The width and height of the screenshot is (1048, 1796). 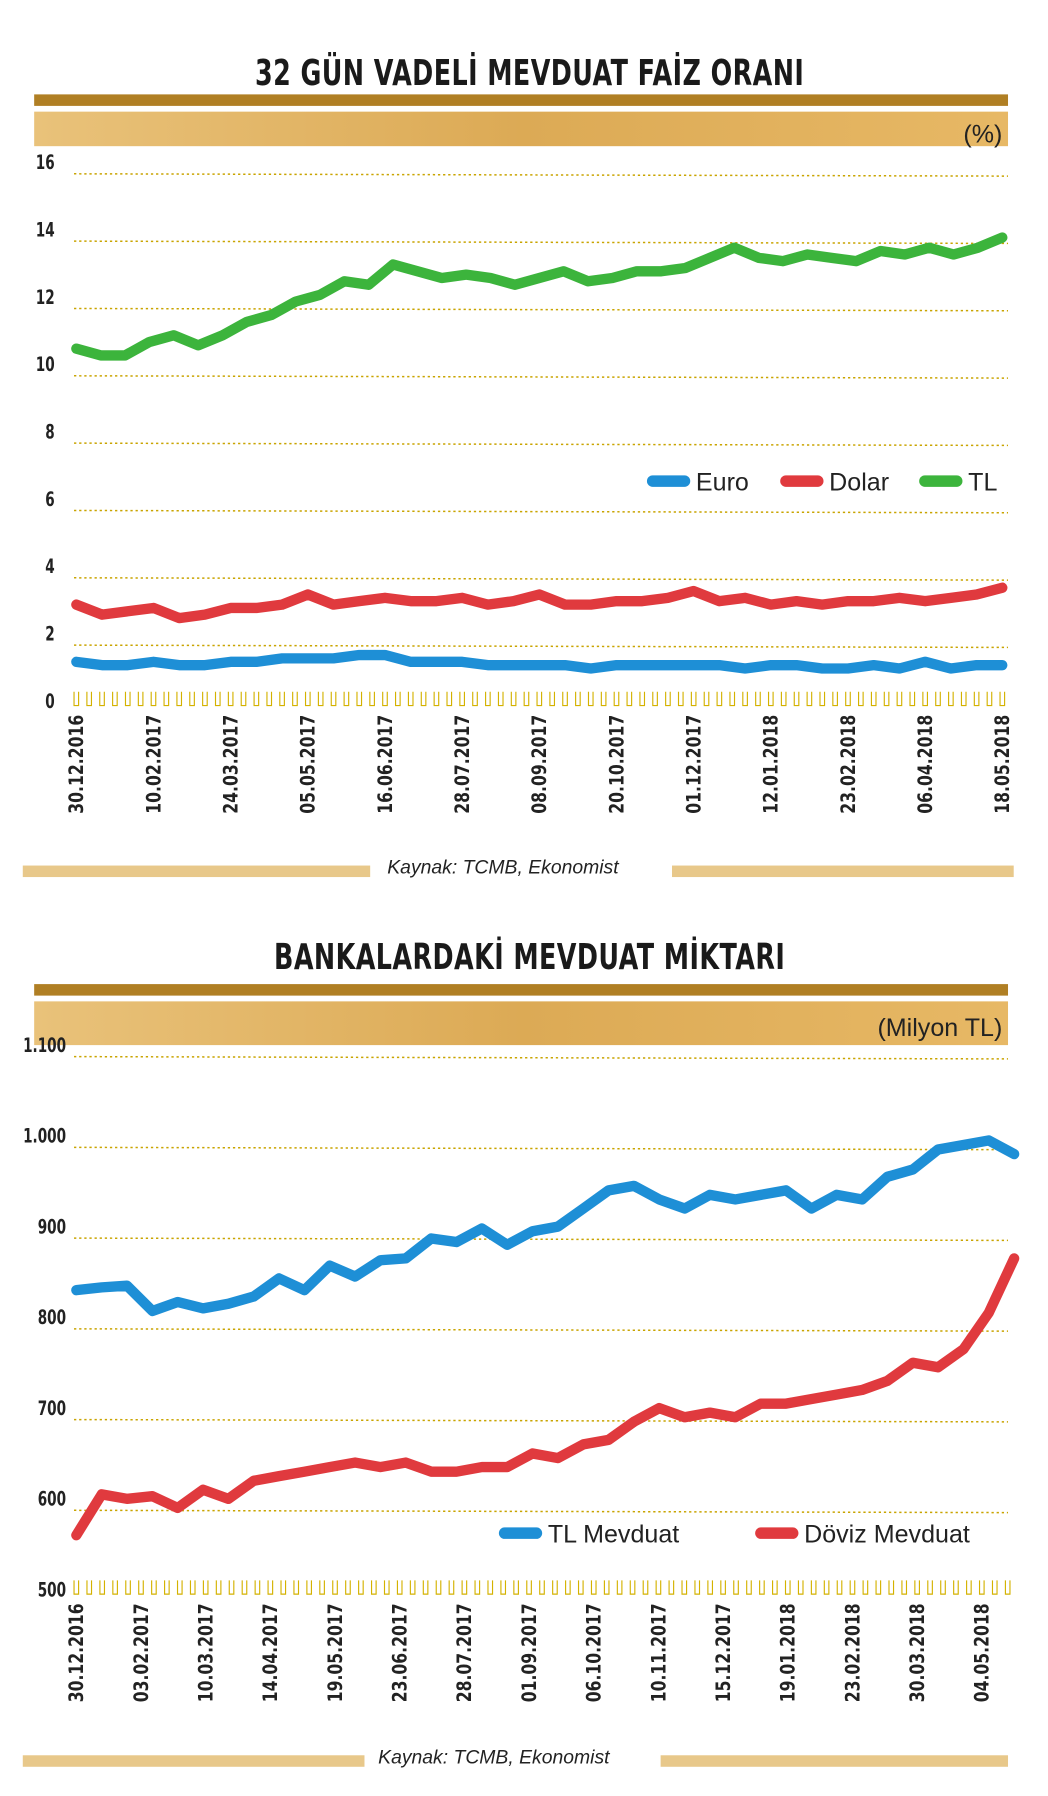 What do you see at coordinates (1004, 764) in the screenshot?
I see `x-tick-label: 18.05.2018` at bounding box center [1004, 764].